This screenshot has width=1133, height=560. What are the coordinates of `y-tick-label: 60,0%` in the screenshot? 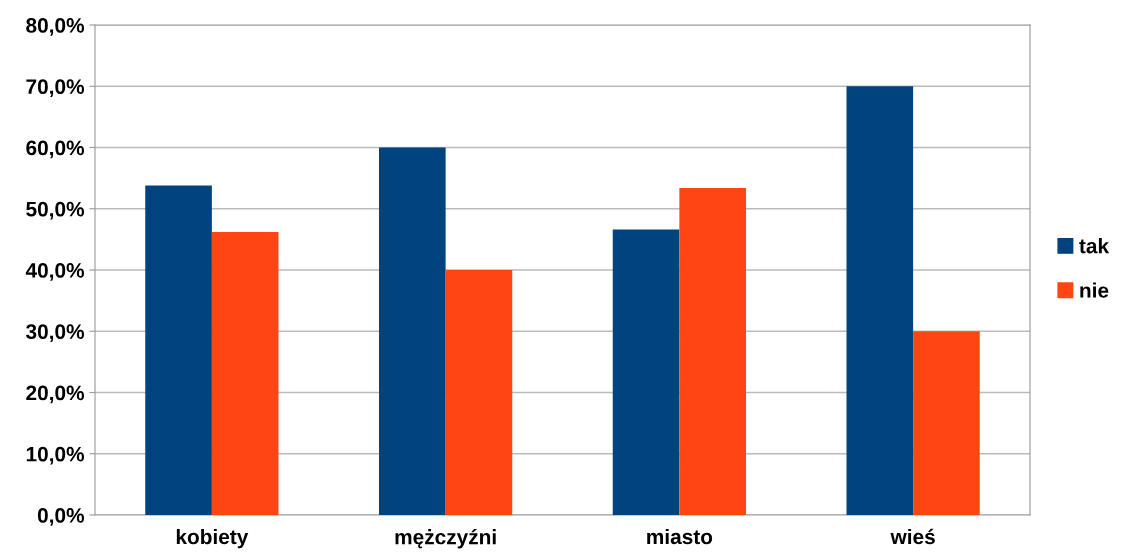 It's located at (55, 149).